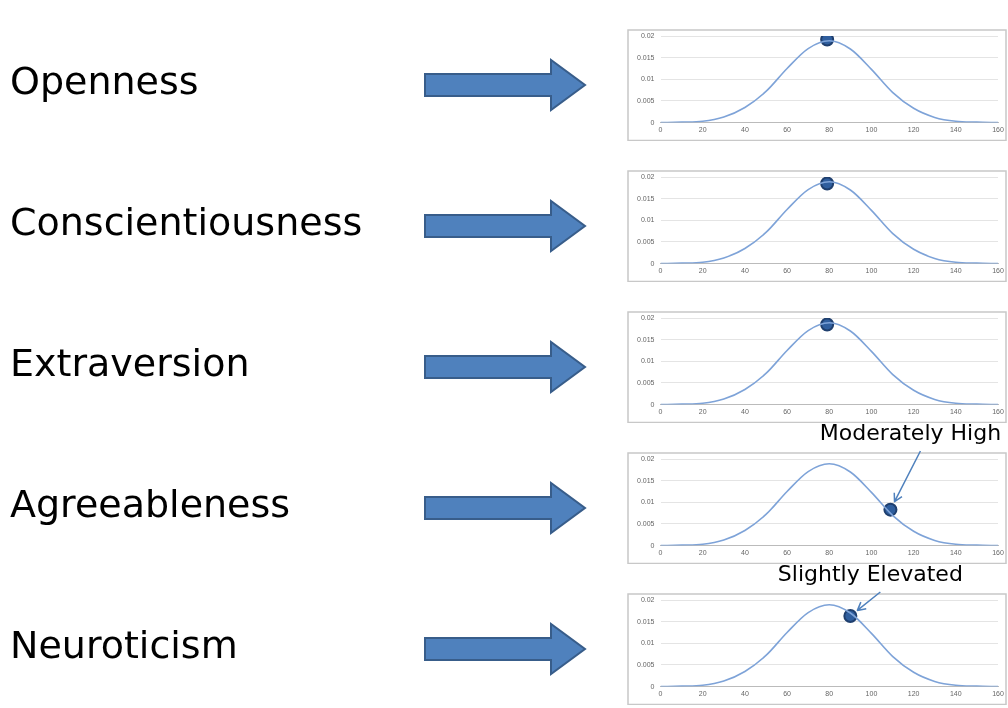  What do you see at coordinates (150, 503) in the screenshot?
I see `text: Agreeableness` at bounding box center [150, 503].